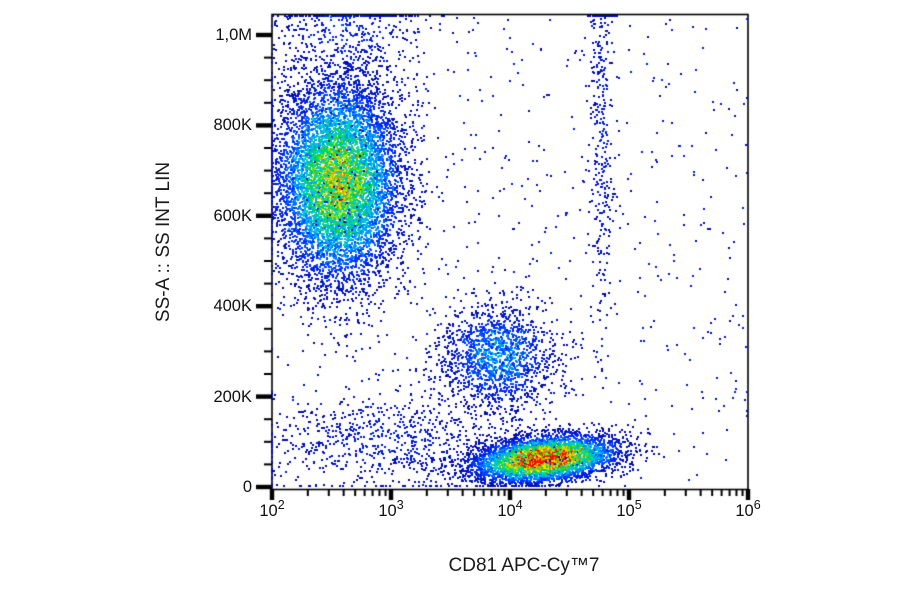 The image size is (900, 594). I want to click on x-tick-label: 10⁴, so click(510, 509).